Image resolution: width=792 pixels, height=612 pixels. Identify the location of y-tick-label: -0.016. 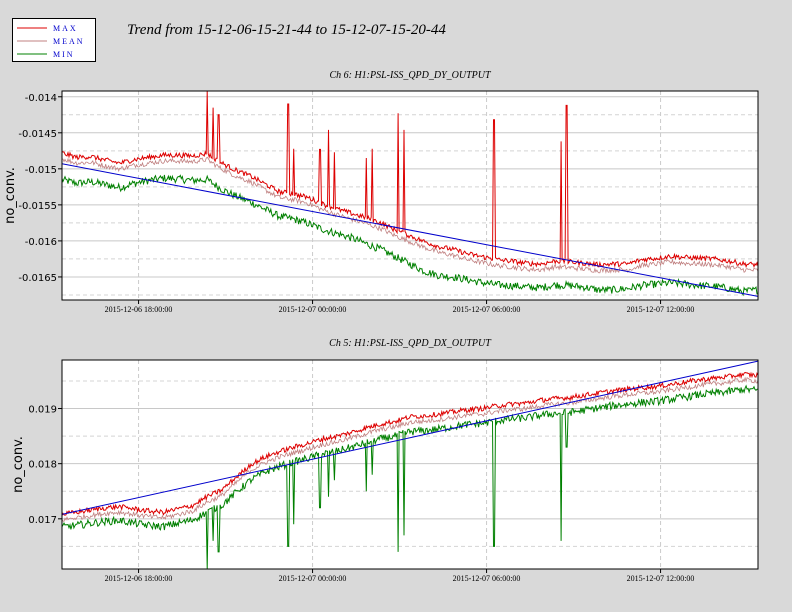
(41, 242).